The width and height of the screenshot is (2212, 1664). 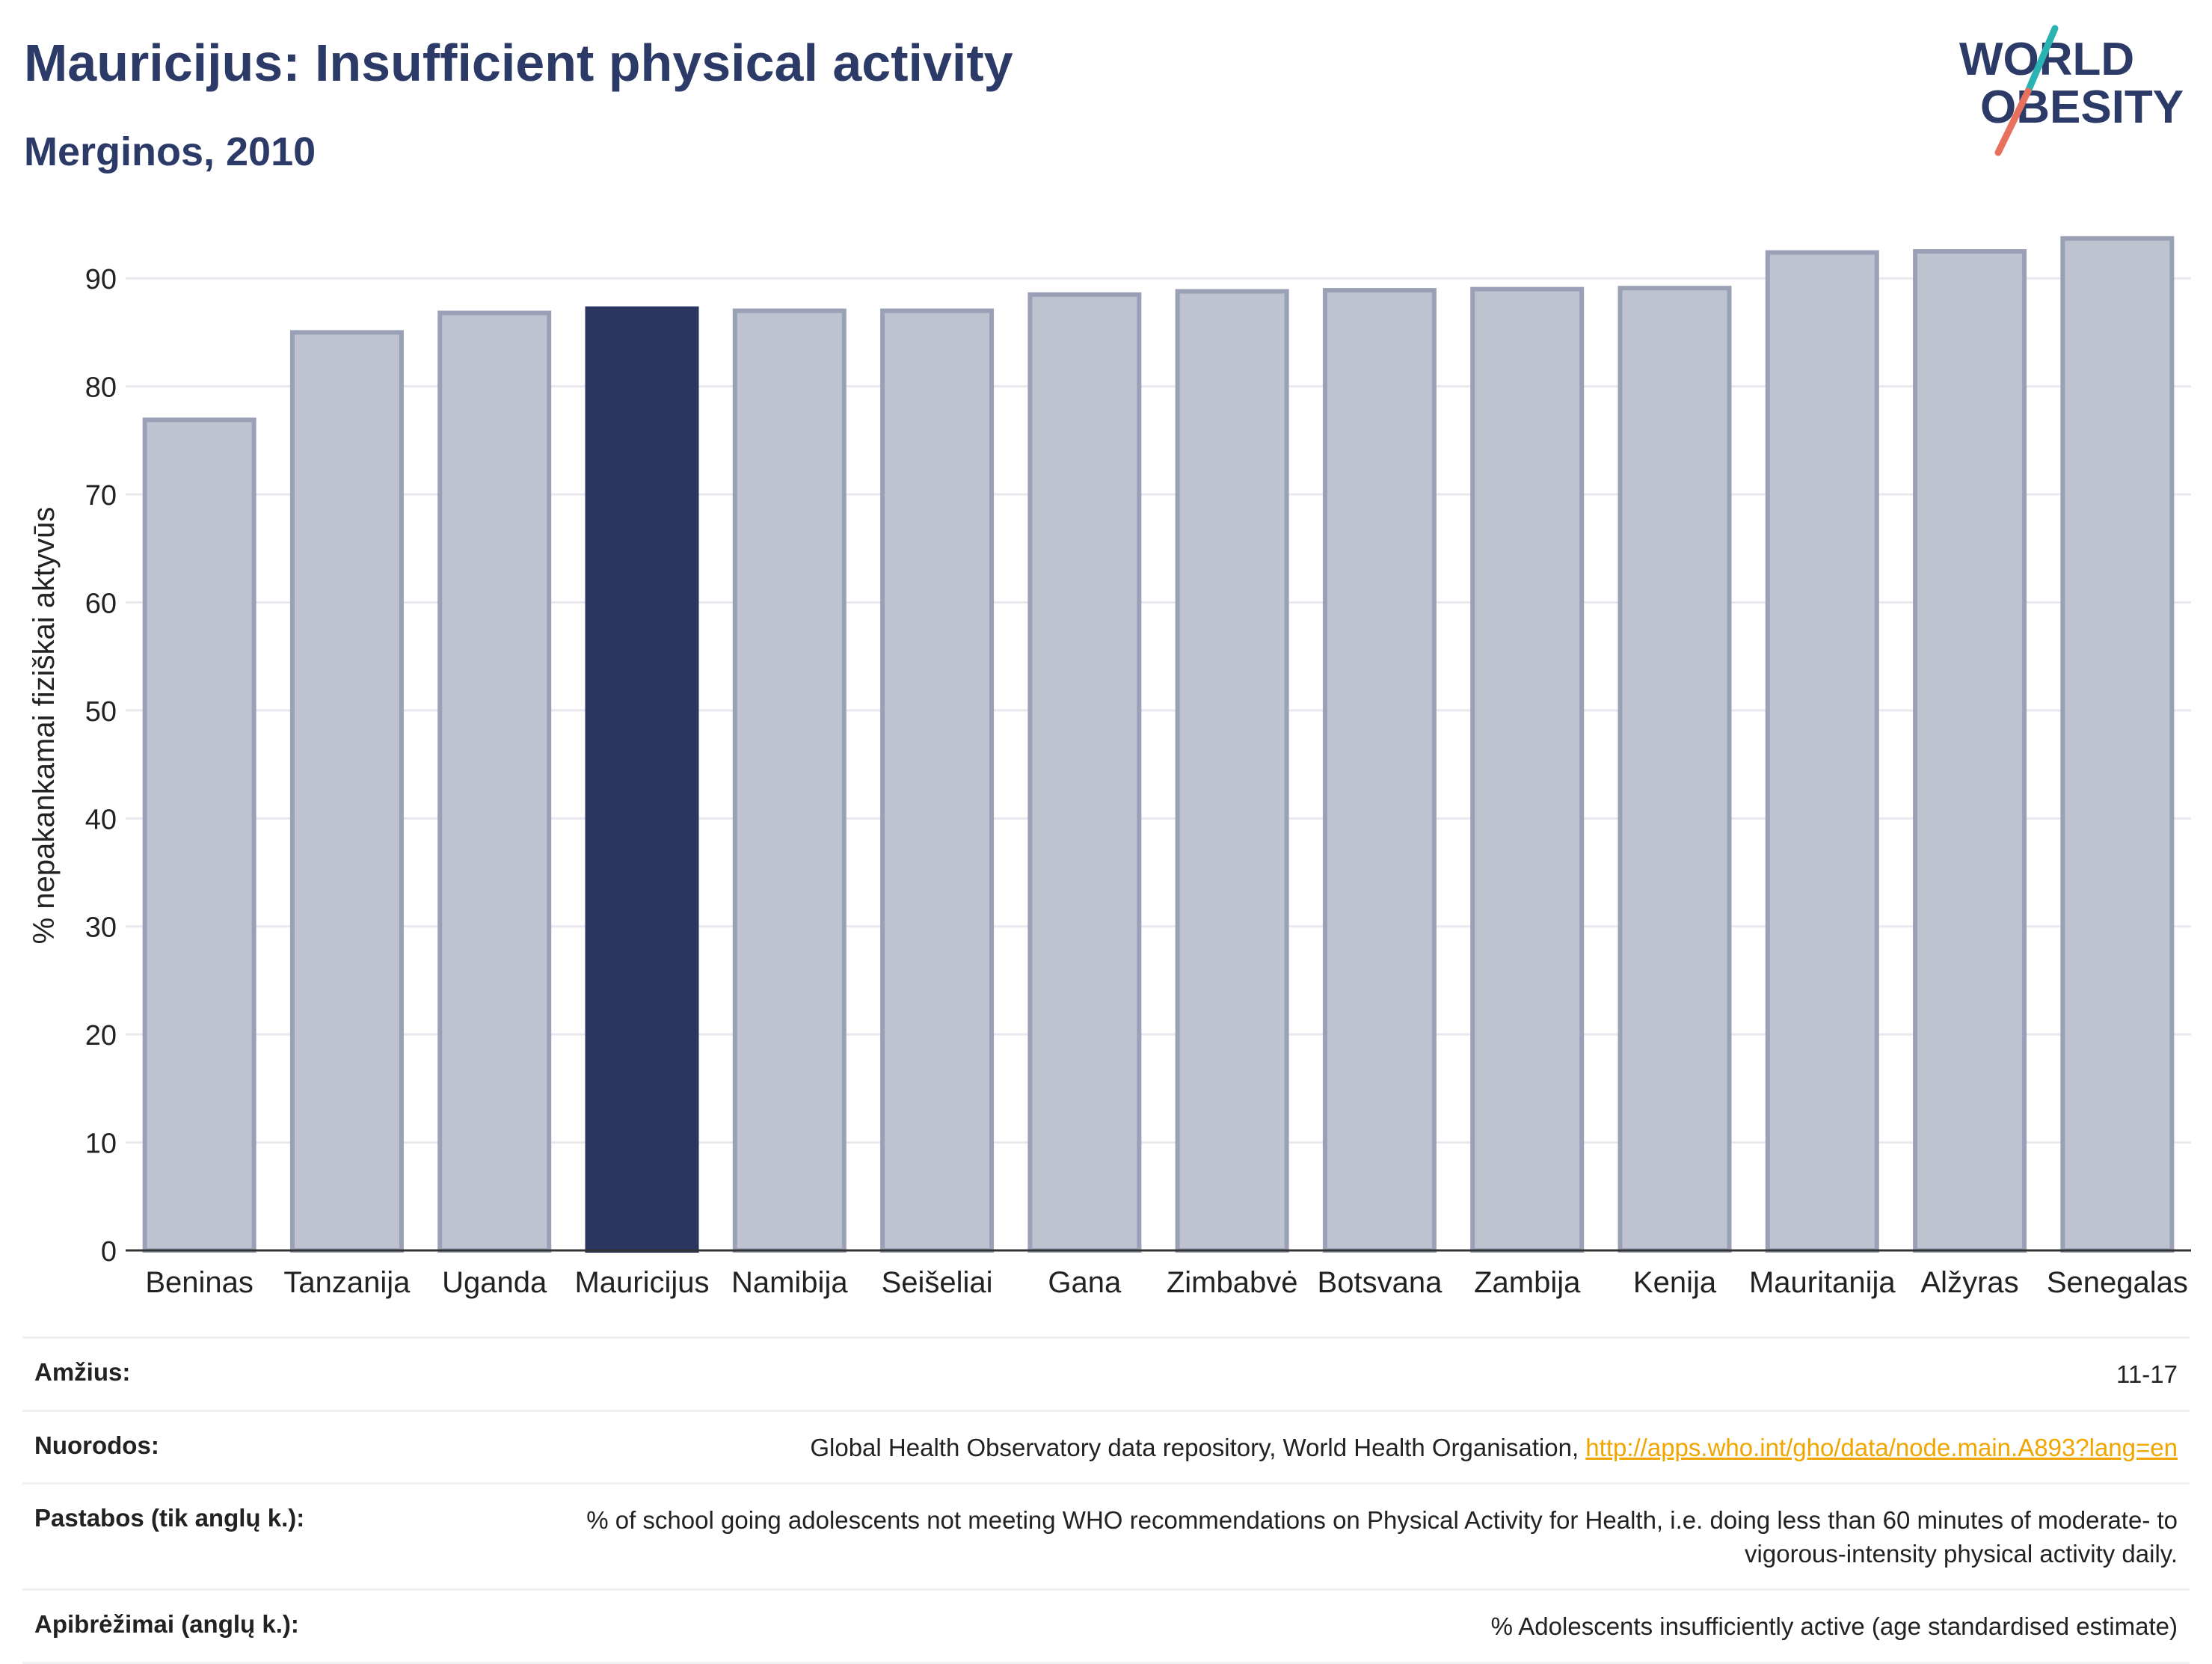 What do you see at coordinates (101, 603) in the screenshot?
I see `y-tick-label: 60` at bounding box center [101, 603].